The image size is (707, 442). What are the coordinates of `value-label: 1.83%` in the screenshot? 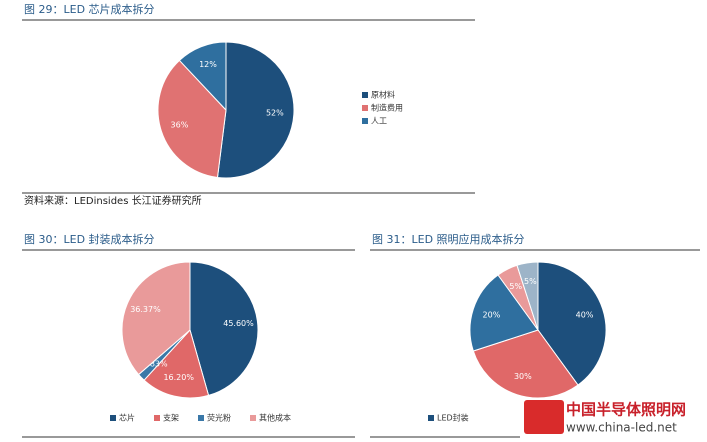 It's located at (155, 364).